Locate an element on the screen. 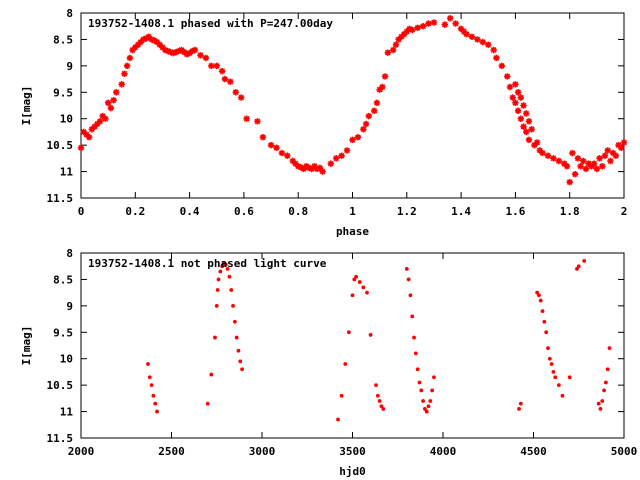 Image resolution: width=640 pixels, height=480 pixels. unphased-y-tick-label: 11 is located at coordinates (67, 412).